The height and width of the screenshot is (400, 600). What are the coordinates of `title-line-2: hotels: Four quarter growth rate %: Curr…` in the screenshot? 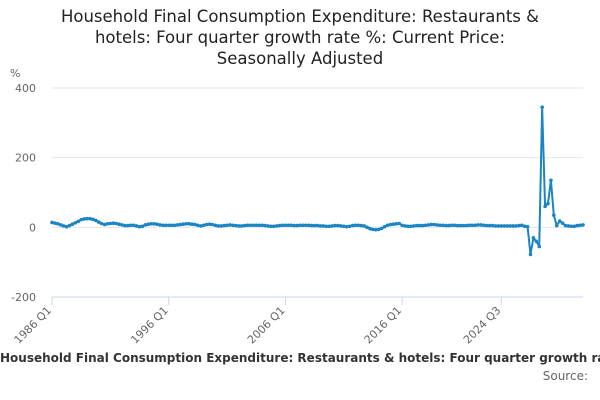 It's located at (300, 37).